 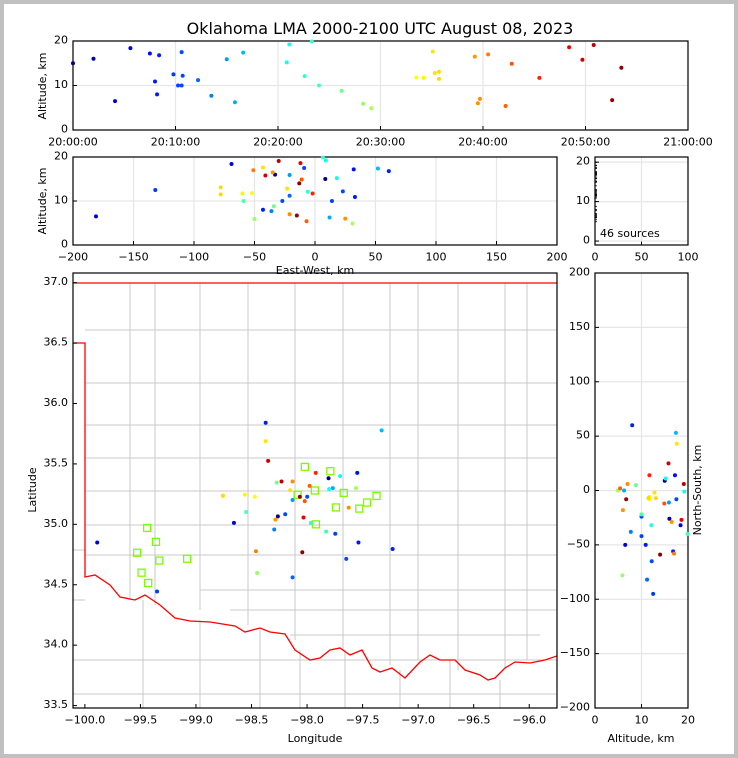 What do you see at coordinates (529, 720) in the screenshot?
I see `plan_view-x-tick-label: −96.0` at bounding box center [529, 720].